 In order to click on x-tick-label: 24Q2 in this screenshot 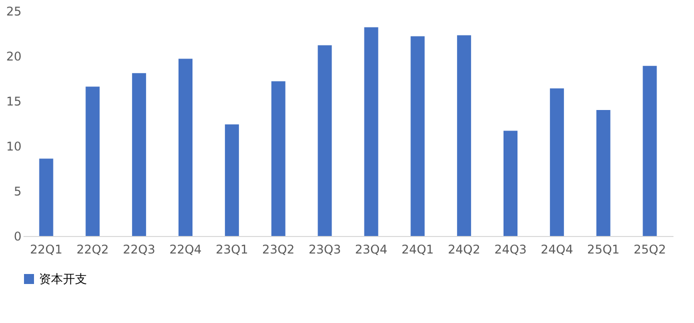, I will do `click(464, 249)`.